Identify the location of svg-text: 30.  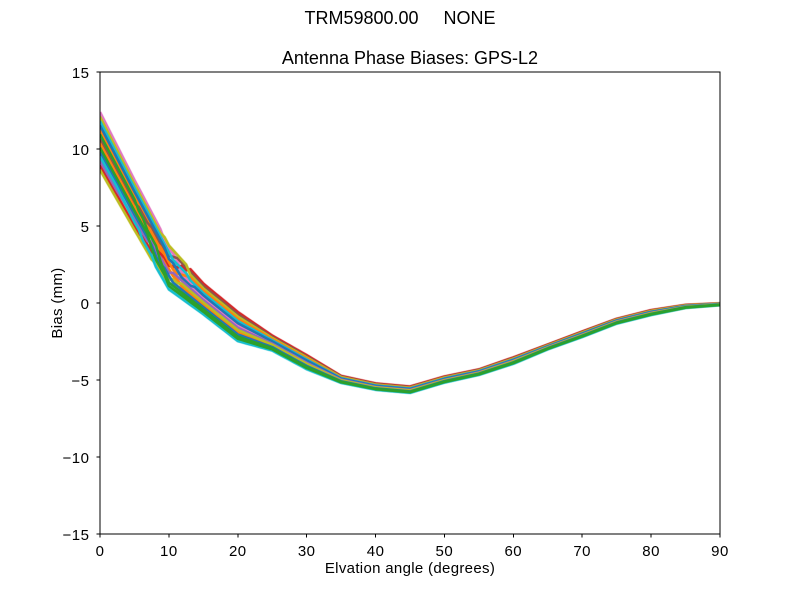
(307, 551).